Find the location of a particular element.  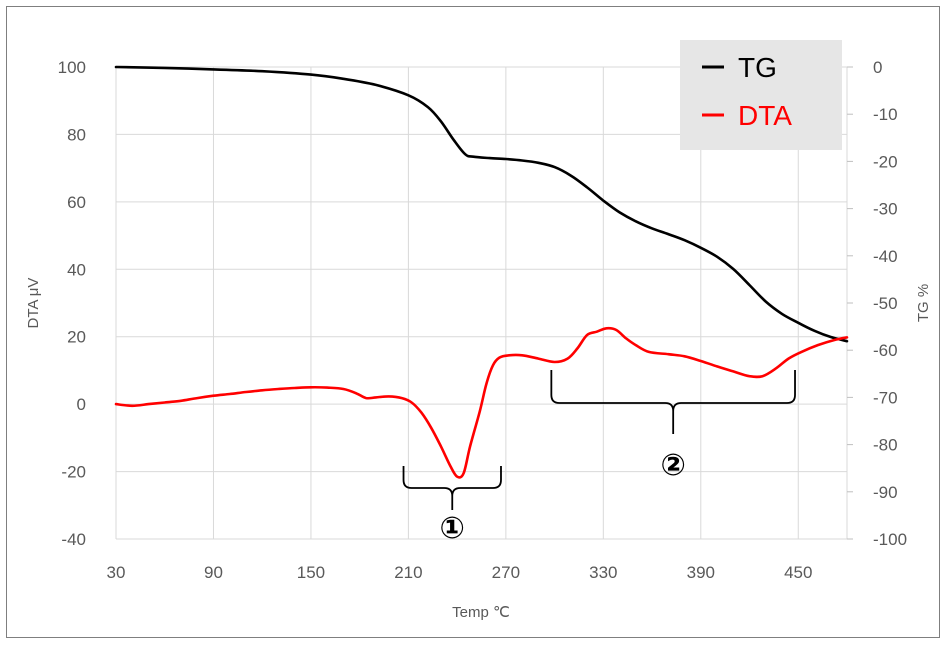

x-tick-label: 450 is located at coordinates (798, 572).